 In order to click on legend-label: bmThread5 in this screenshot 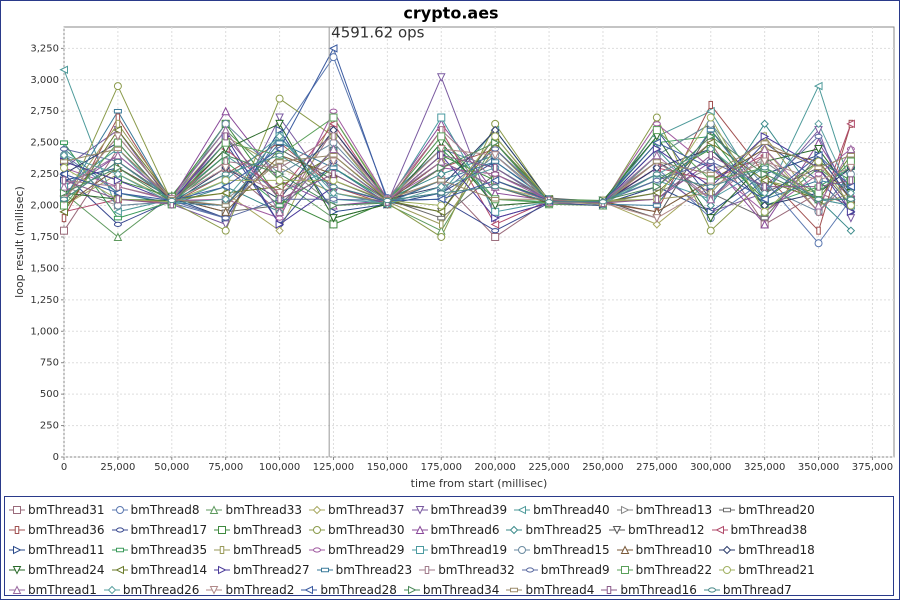, I will do `click(267, 550)`.